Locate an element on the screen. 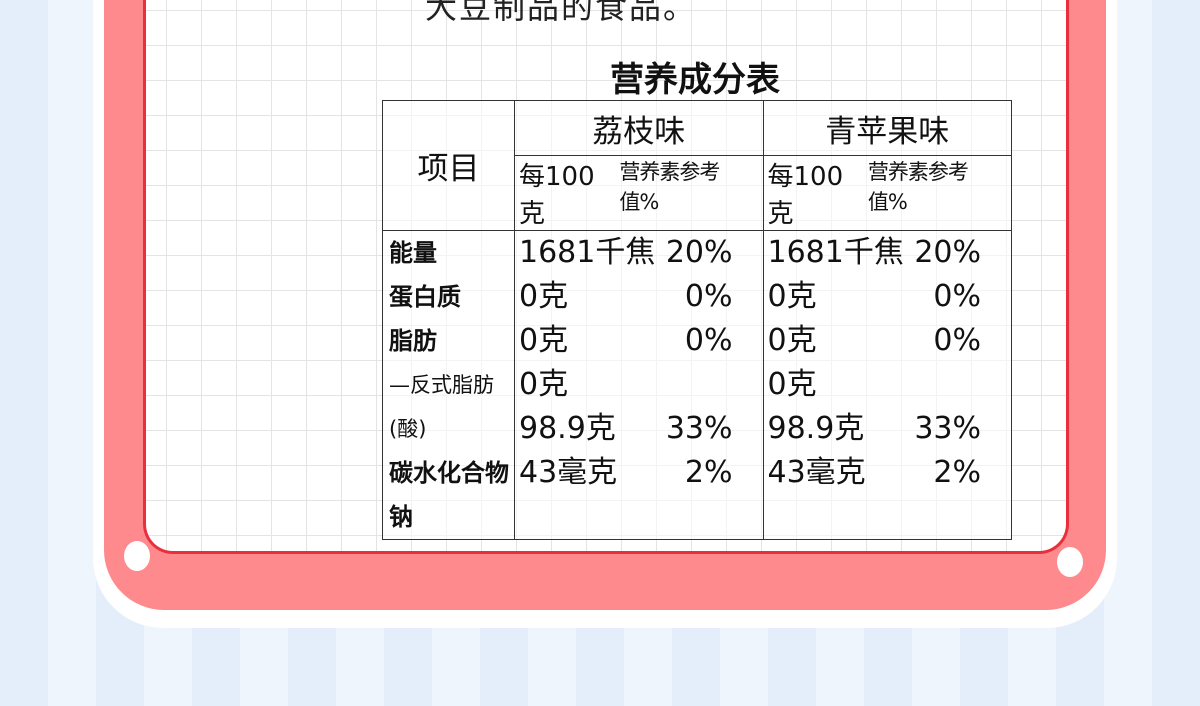  hole-left is located at coordinates (137, 556).